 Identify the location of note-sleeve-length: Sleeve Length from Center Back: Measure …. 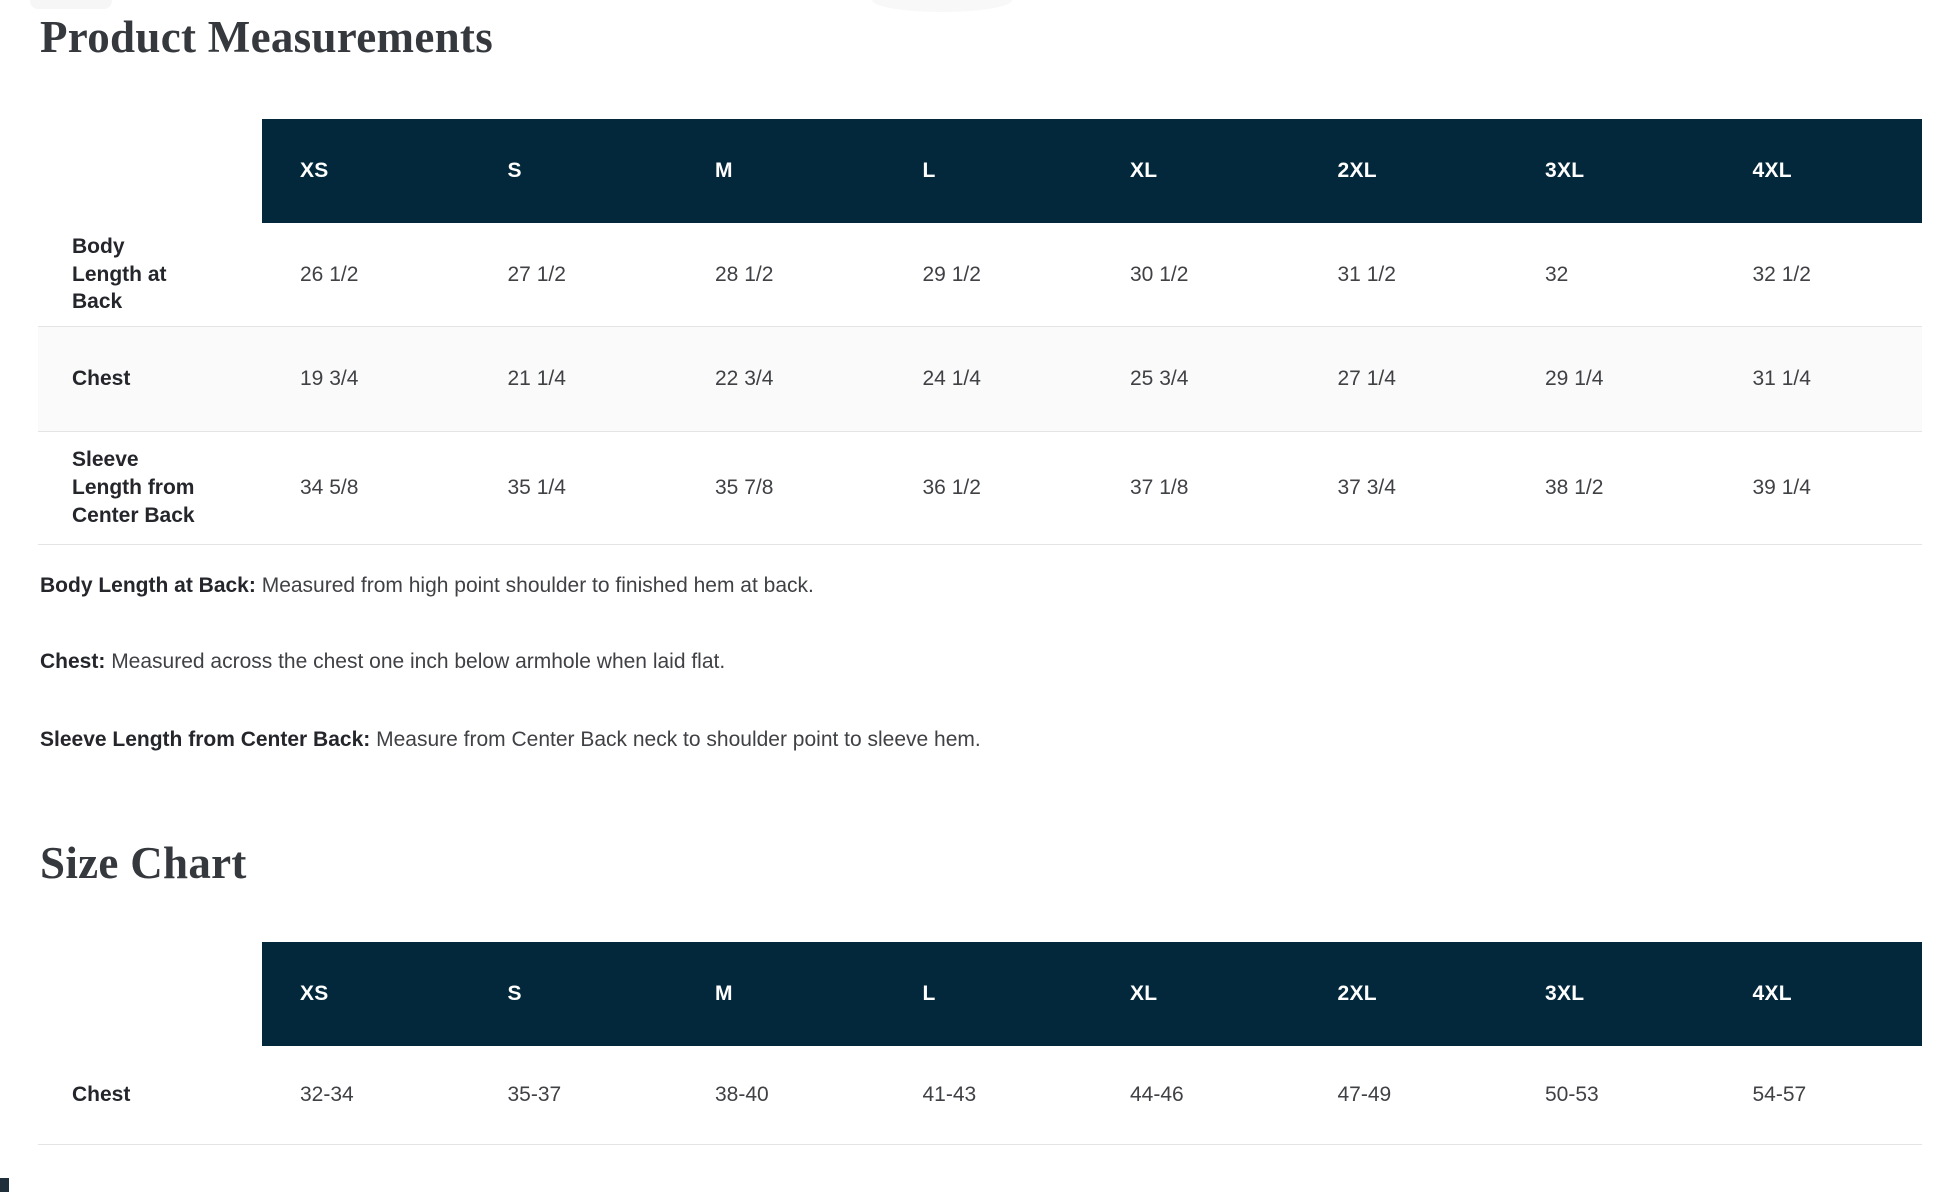
(510, 740).